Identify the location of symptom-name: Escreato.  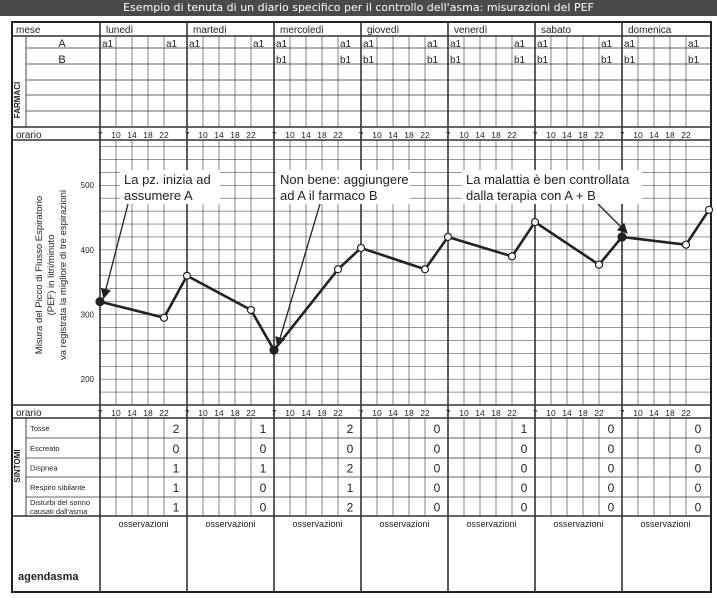
(45, 448).